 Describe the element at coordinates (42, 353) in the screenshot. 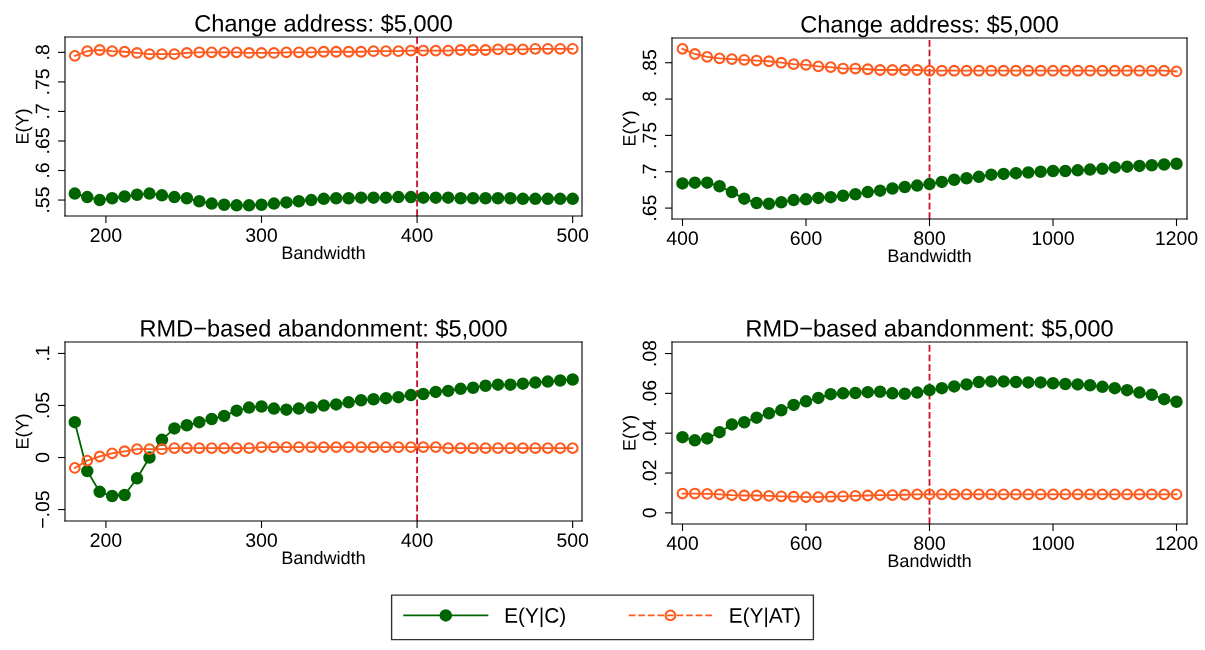

I see `y-tick-label: .1` at that location.